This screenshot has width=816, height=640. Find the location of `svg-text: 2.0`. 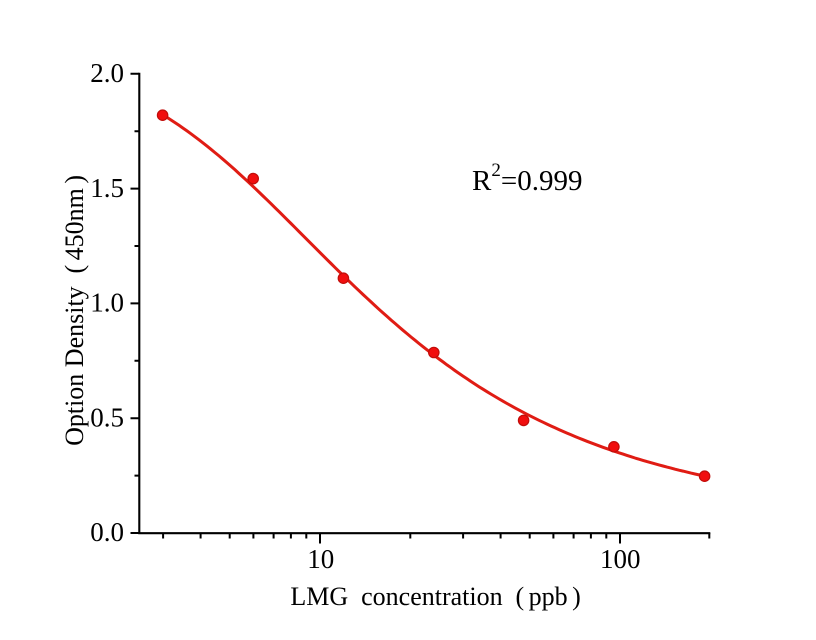

svg-text: 2.0 is located at coordinates (107, 73).